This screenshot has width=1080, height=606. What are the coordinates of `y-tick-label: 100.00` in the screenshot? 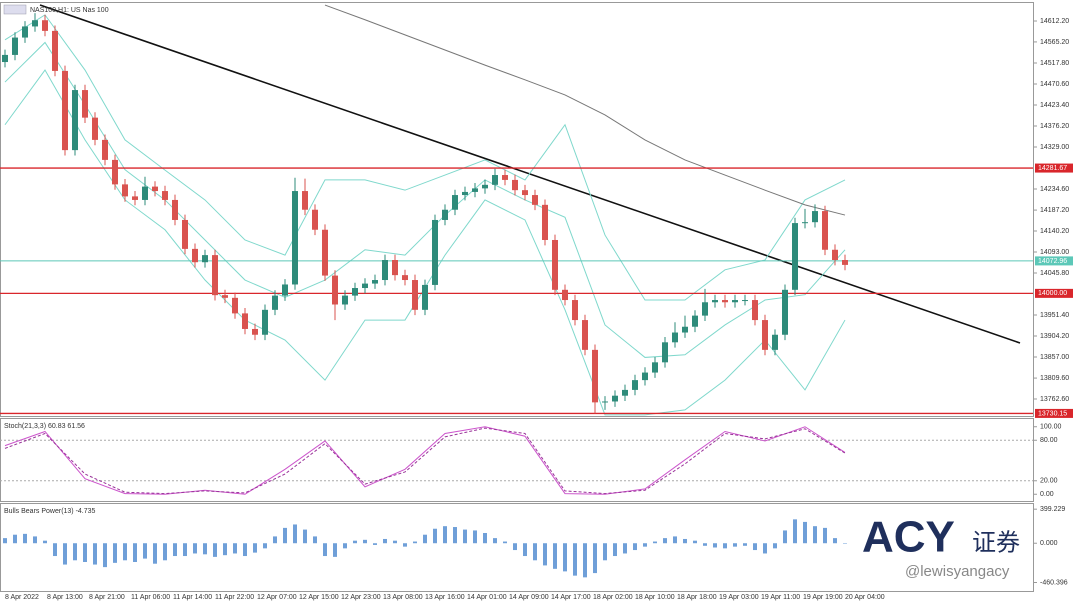 It's located at (1051, 427).